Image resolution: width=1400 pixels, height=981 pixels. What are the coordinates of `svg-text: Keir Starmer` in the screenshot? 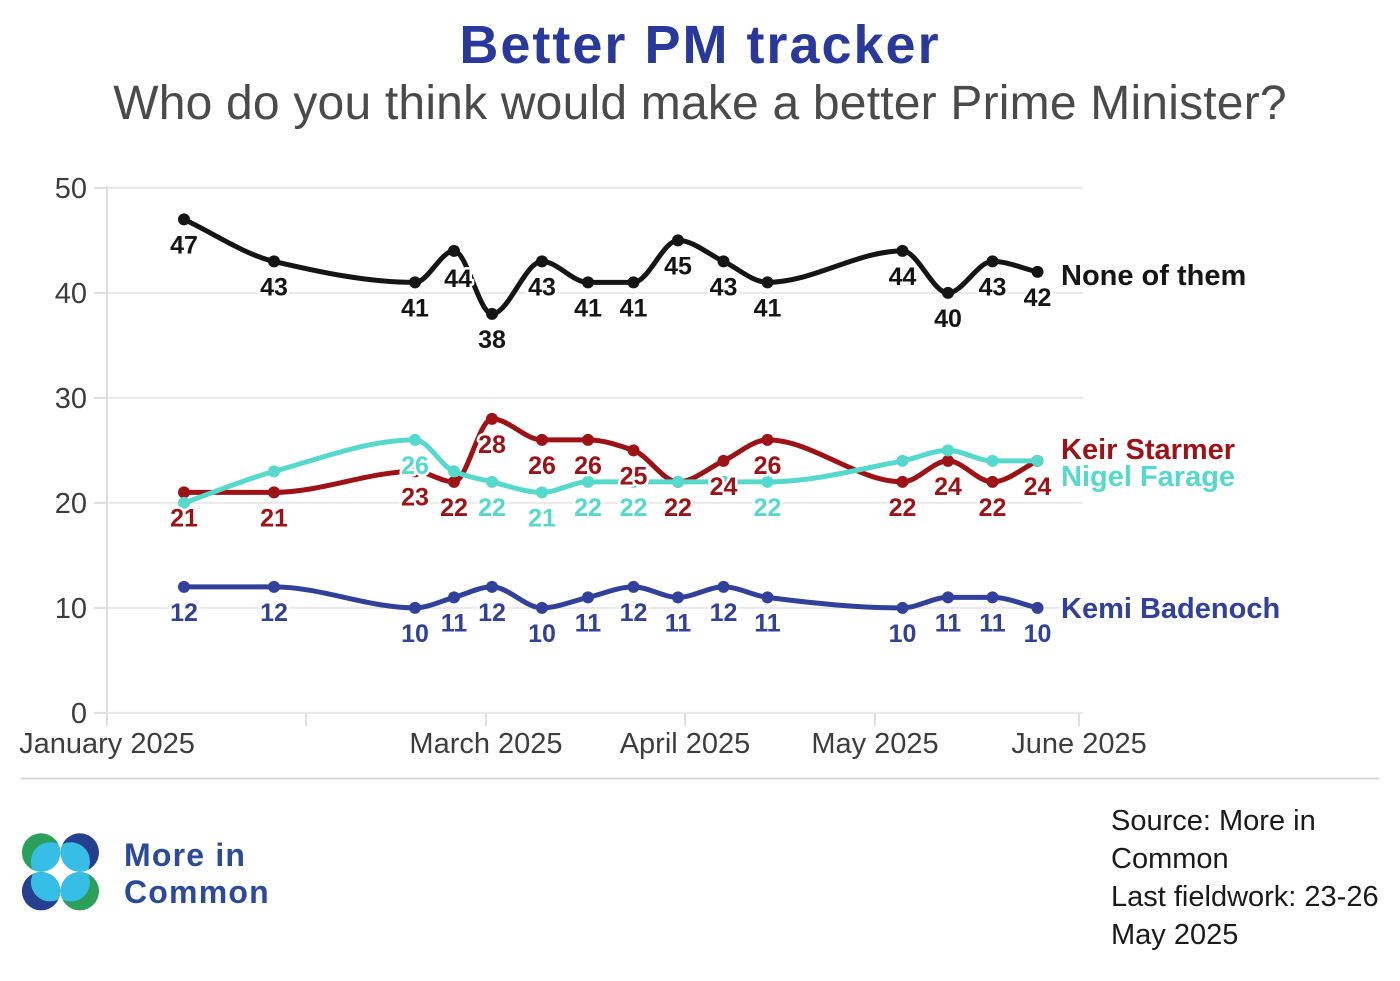 It's located at (1148, 450).